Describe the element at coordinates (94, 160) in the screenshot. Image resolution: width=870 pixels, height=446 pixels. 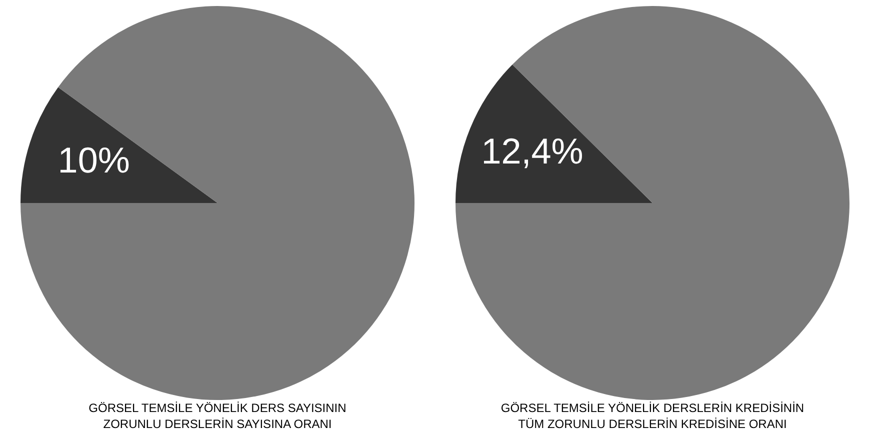
I see `data-label: 10%` at that location.